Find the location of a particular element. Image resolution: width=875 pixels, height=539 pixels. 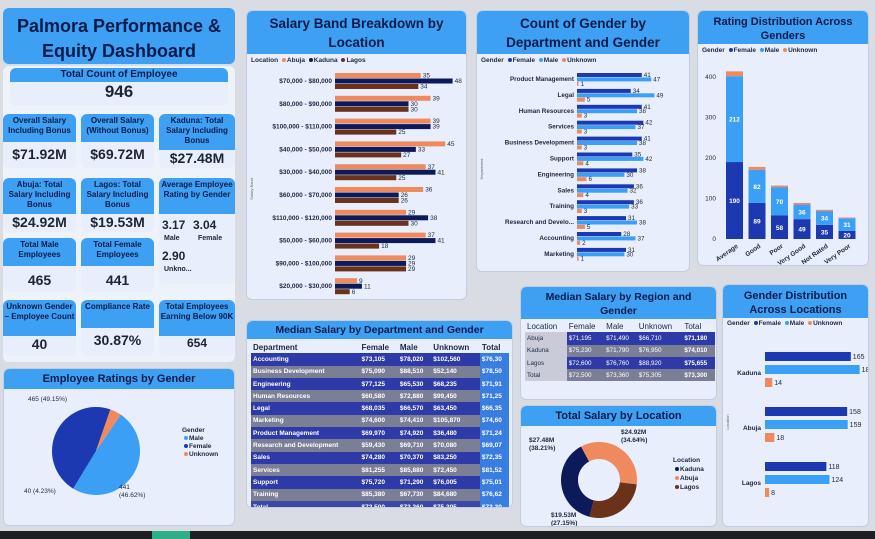

kpi-value: $19.53M is located at coordinates (117, 222).